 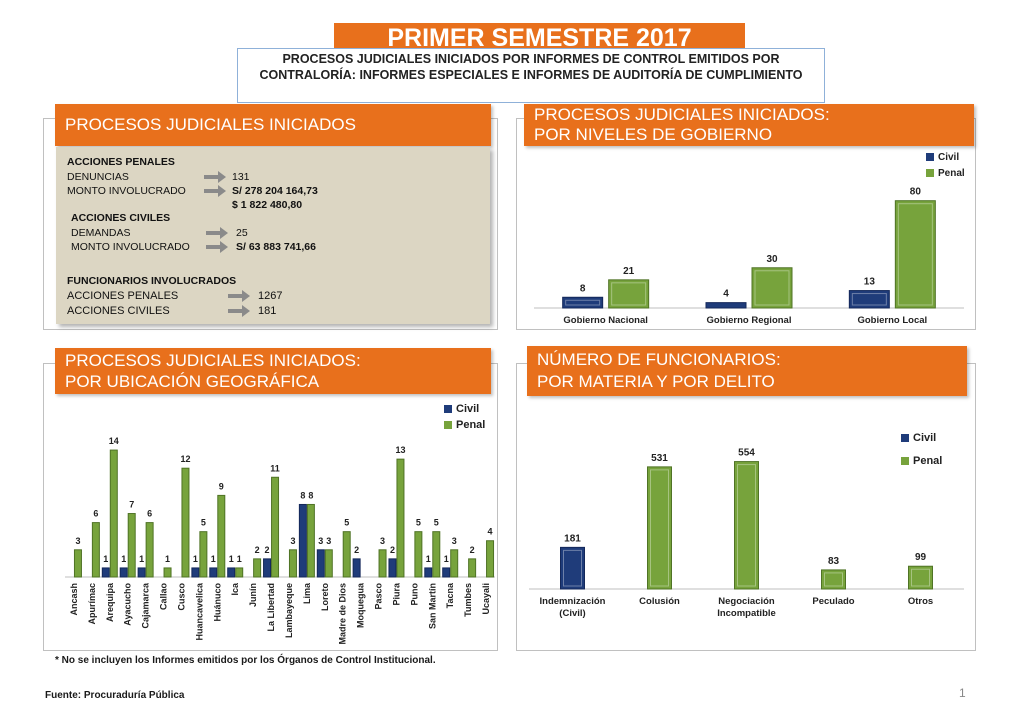 I want to click on bar-penal-piura, so click(x=400, y=518).